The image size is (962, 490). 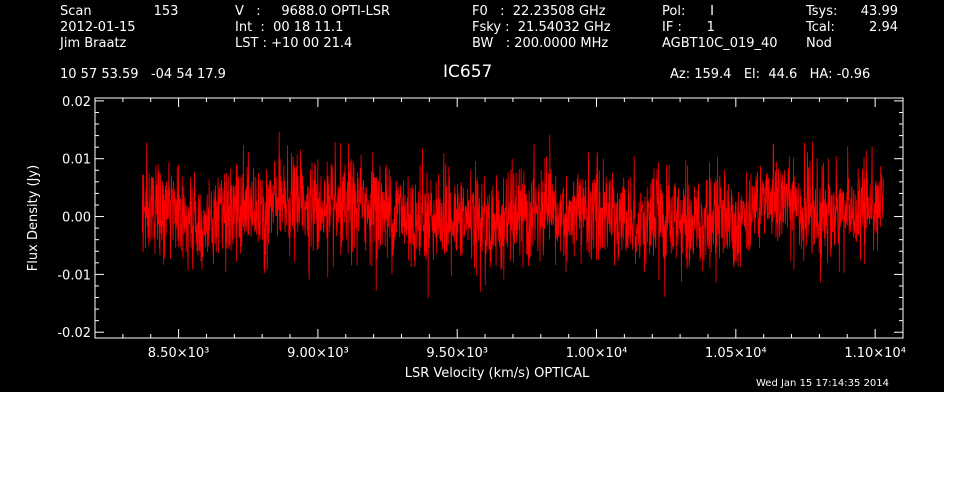 What do you see at coordinates (468, 72) in the screenshot?
I see `chart-title: IC657` at bounding box center [468, 72].